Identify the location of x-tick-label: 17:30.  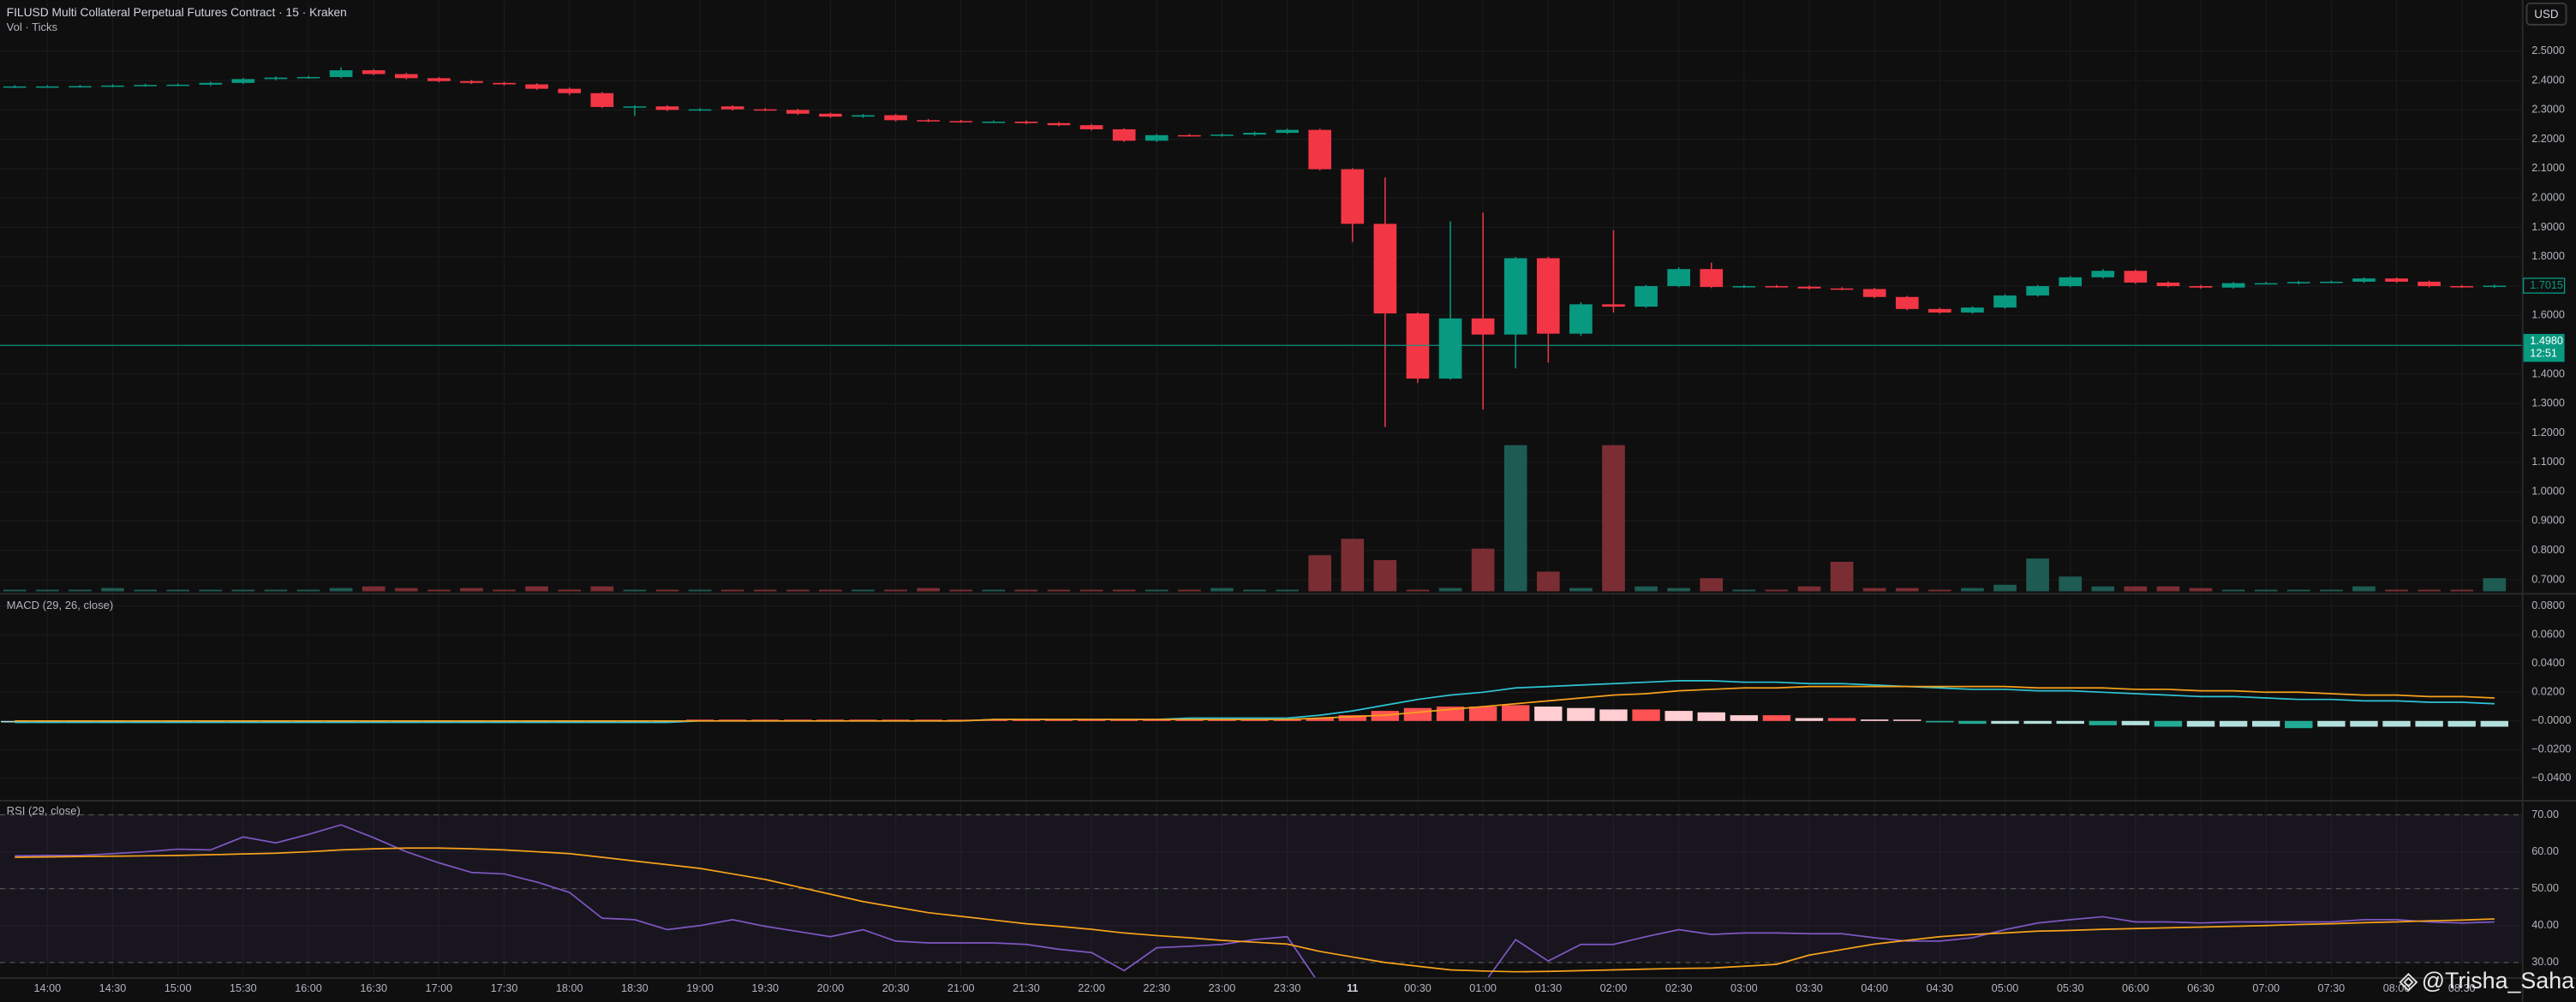
(505, 988).